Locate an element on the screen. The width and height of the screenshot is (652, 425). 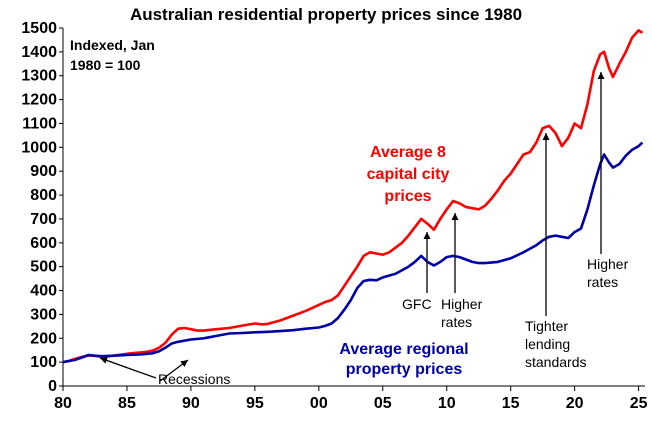
y-tick-label: 100 is located at coordinates (43, 362).